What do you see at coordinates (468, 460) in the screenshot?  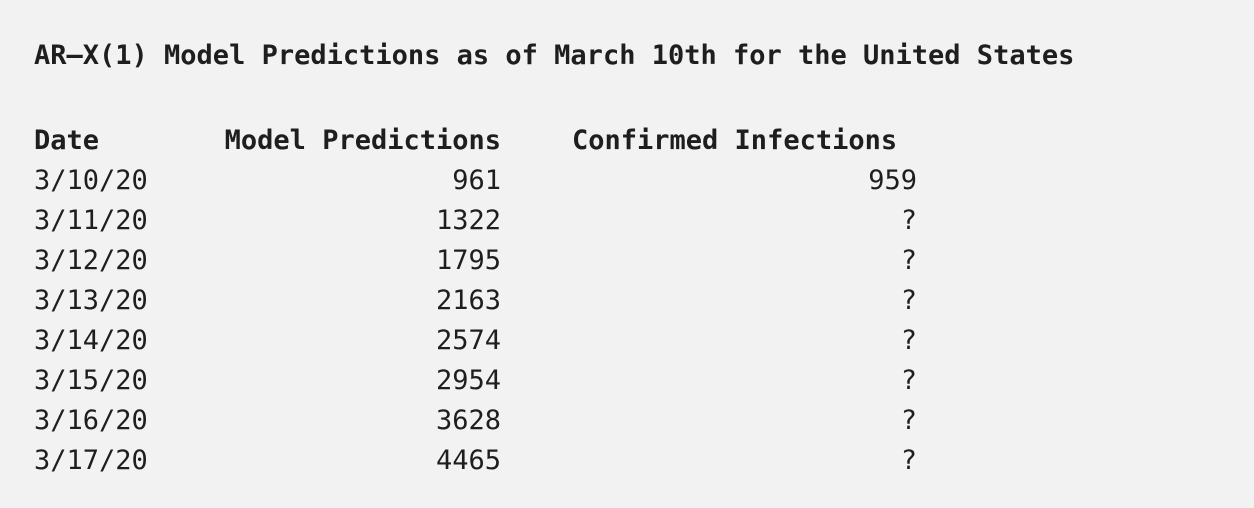 I see `cell-model-prediction: 4465` at bounding box center [468, 460].